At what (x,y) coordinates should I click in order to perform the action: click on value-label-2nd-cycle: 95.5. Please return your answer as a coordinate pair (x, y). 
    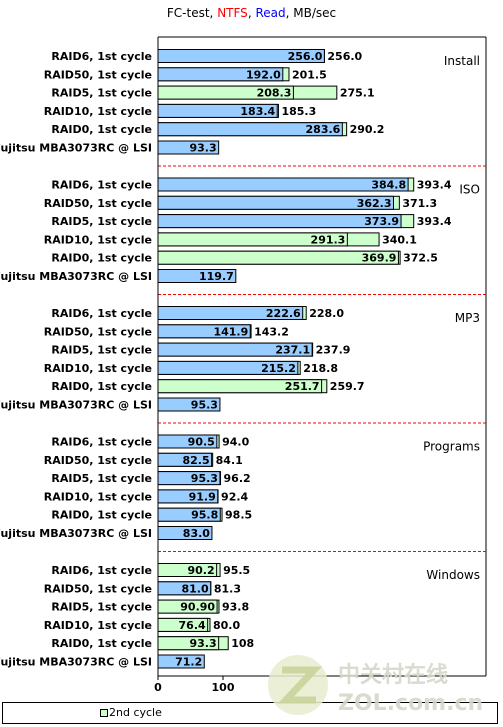
    Looking at the image, I should click on (236, 570).